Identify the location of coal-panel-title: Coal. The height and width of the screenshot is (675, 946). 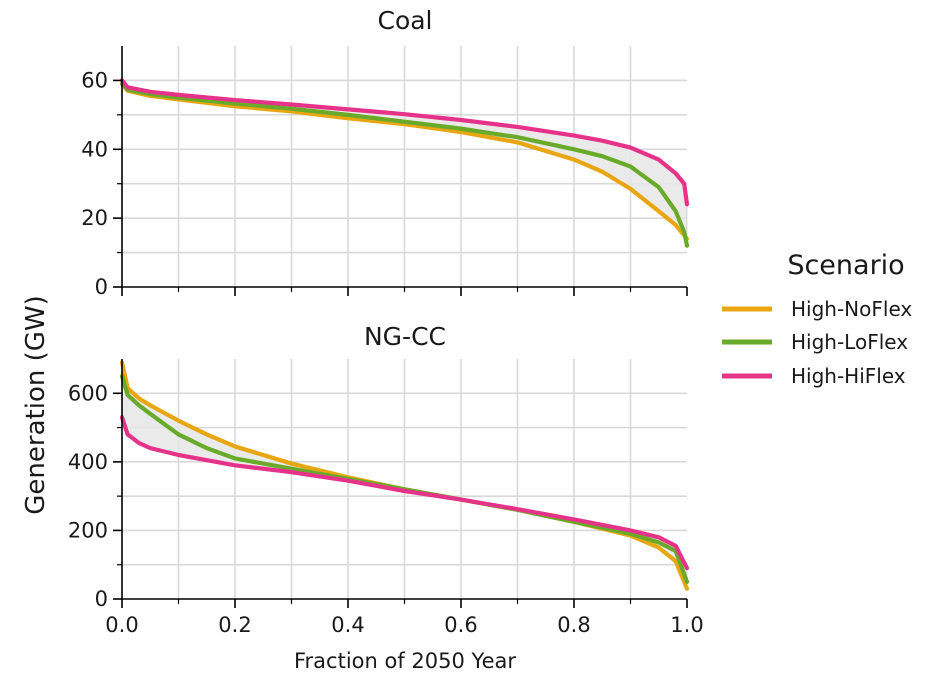
(404, 20).